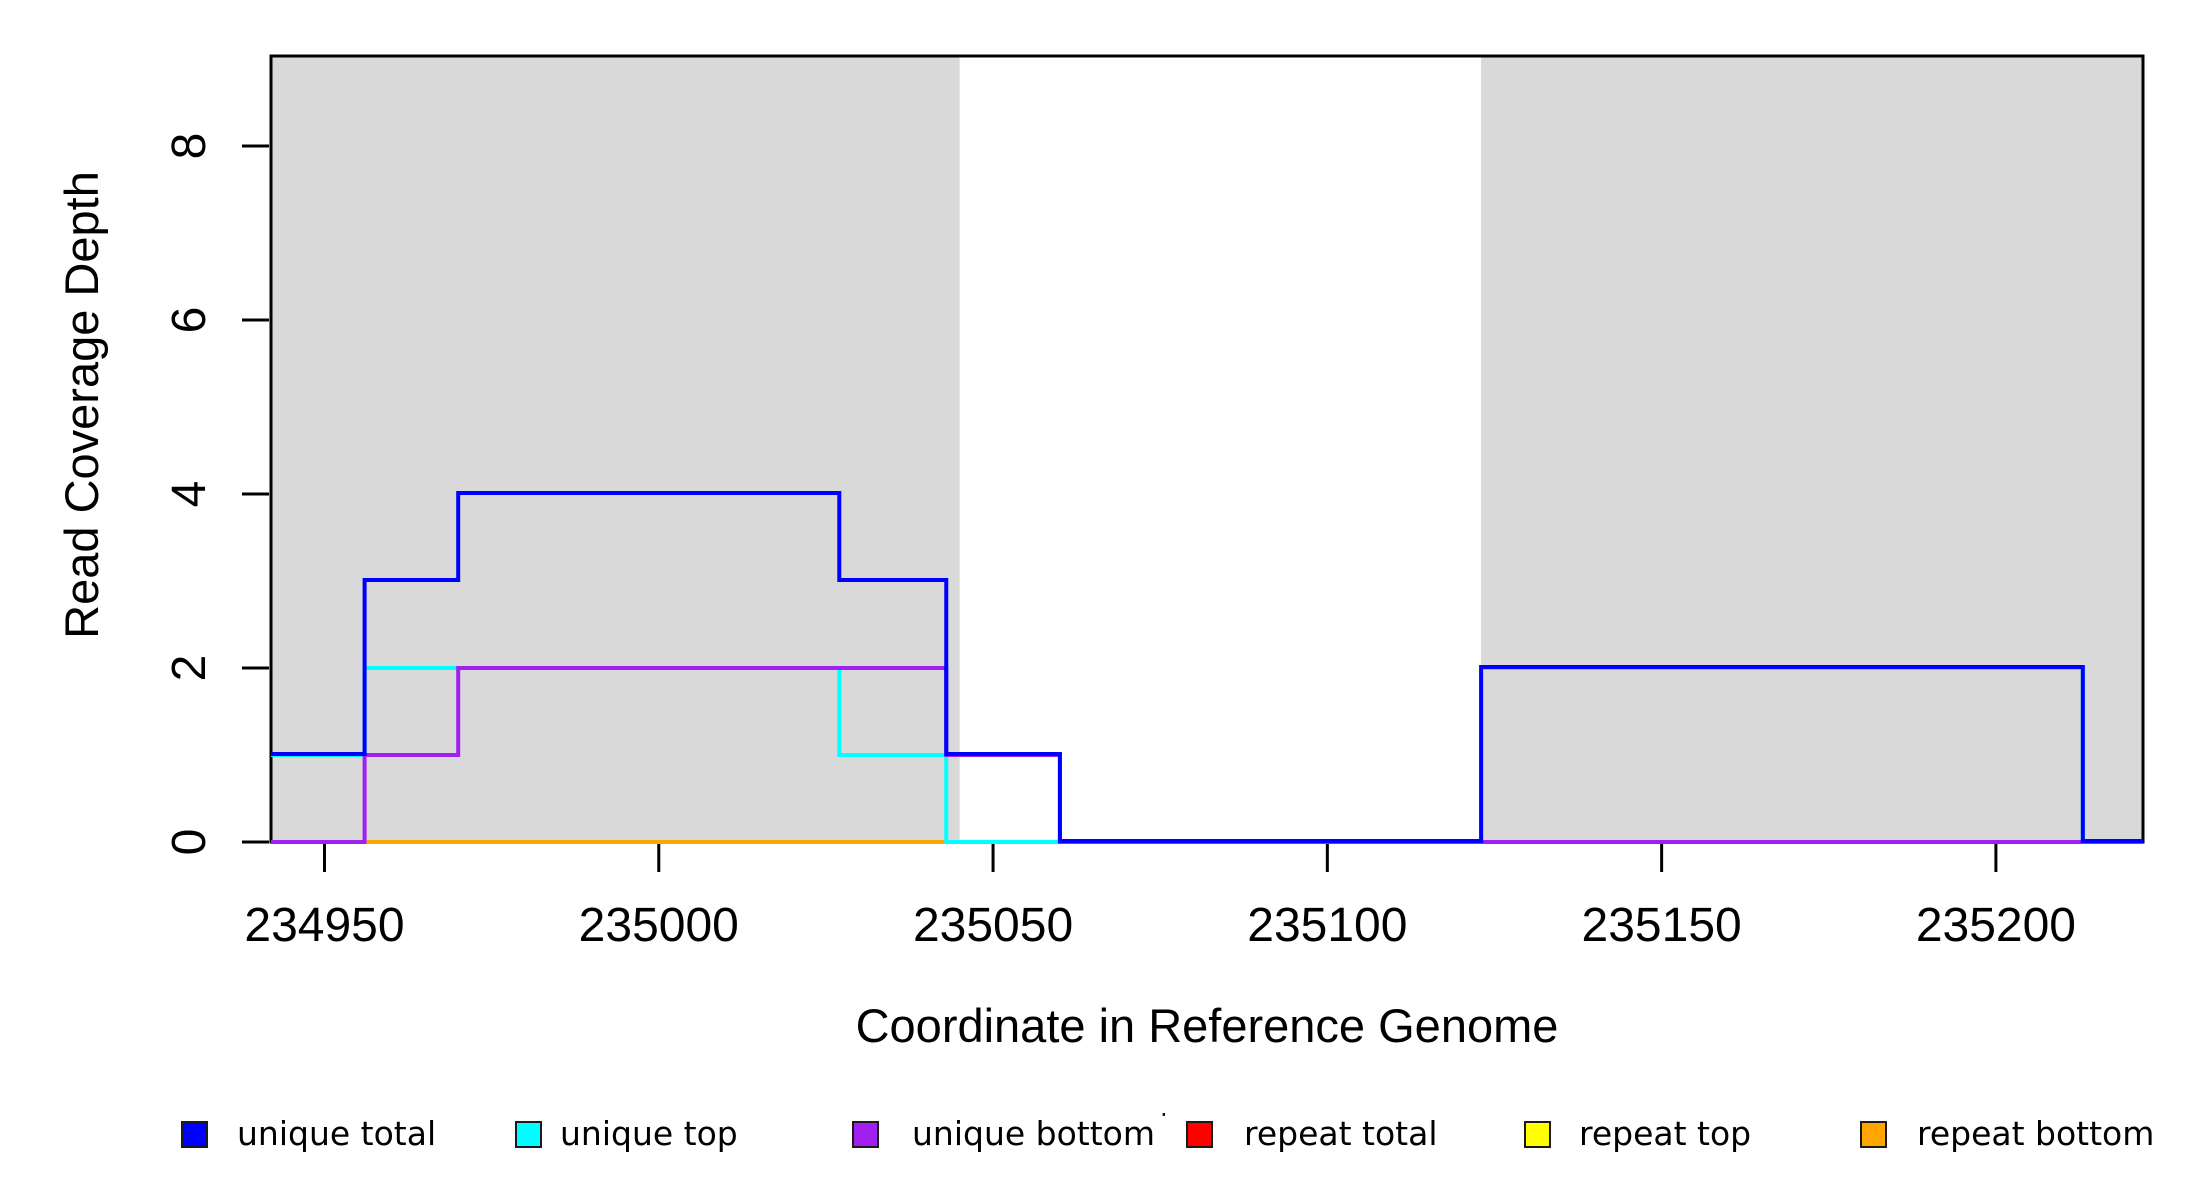  What do you see at coordinates (659, 925) in the screenshot?
I see `x-tick-label: 235000` at bounding box center [659, 925].